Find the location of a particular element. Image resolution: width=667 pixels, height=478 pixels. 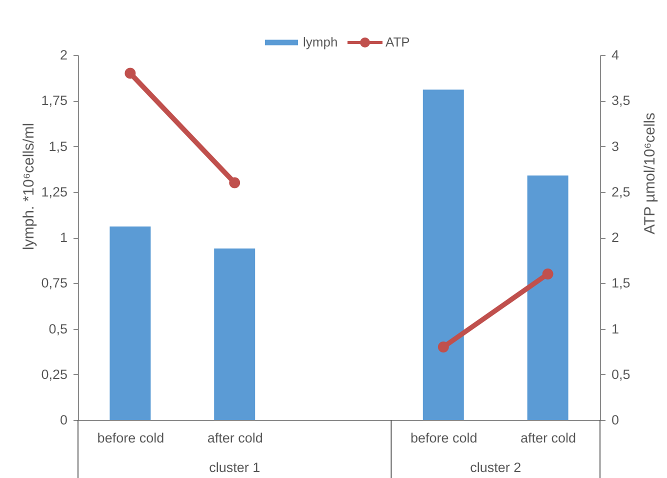

y2-tick-label: 0 is located at coordinates (616, 420).